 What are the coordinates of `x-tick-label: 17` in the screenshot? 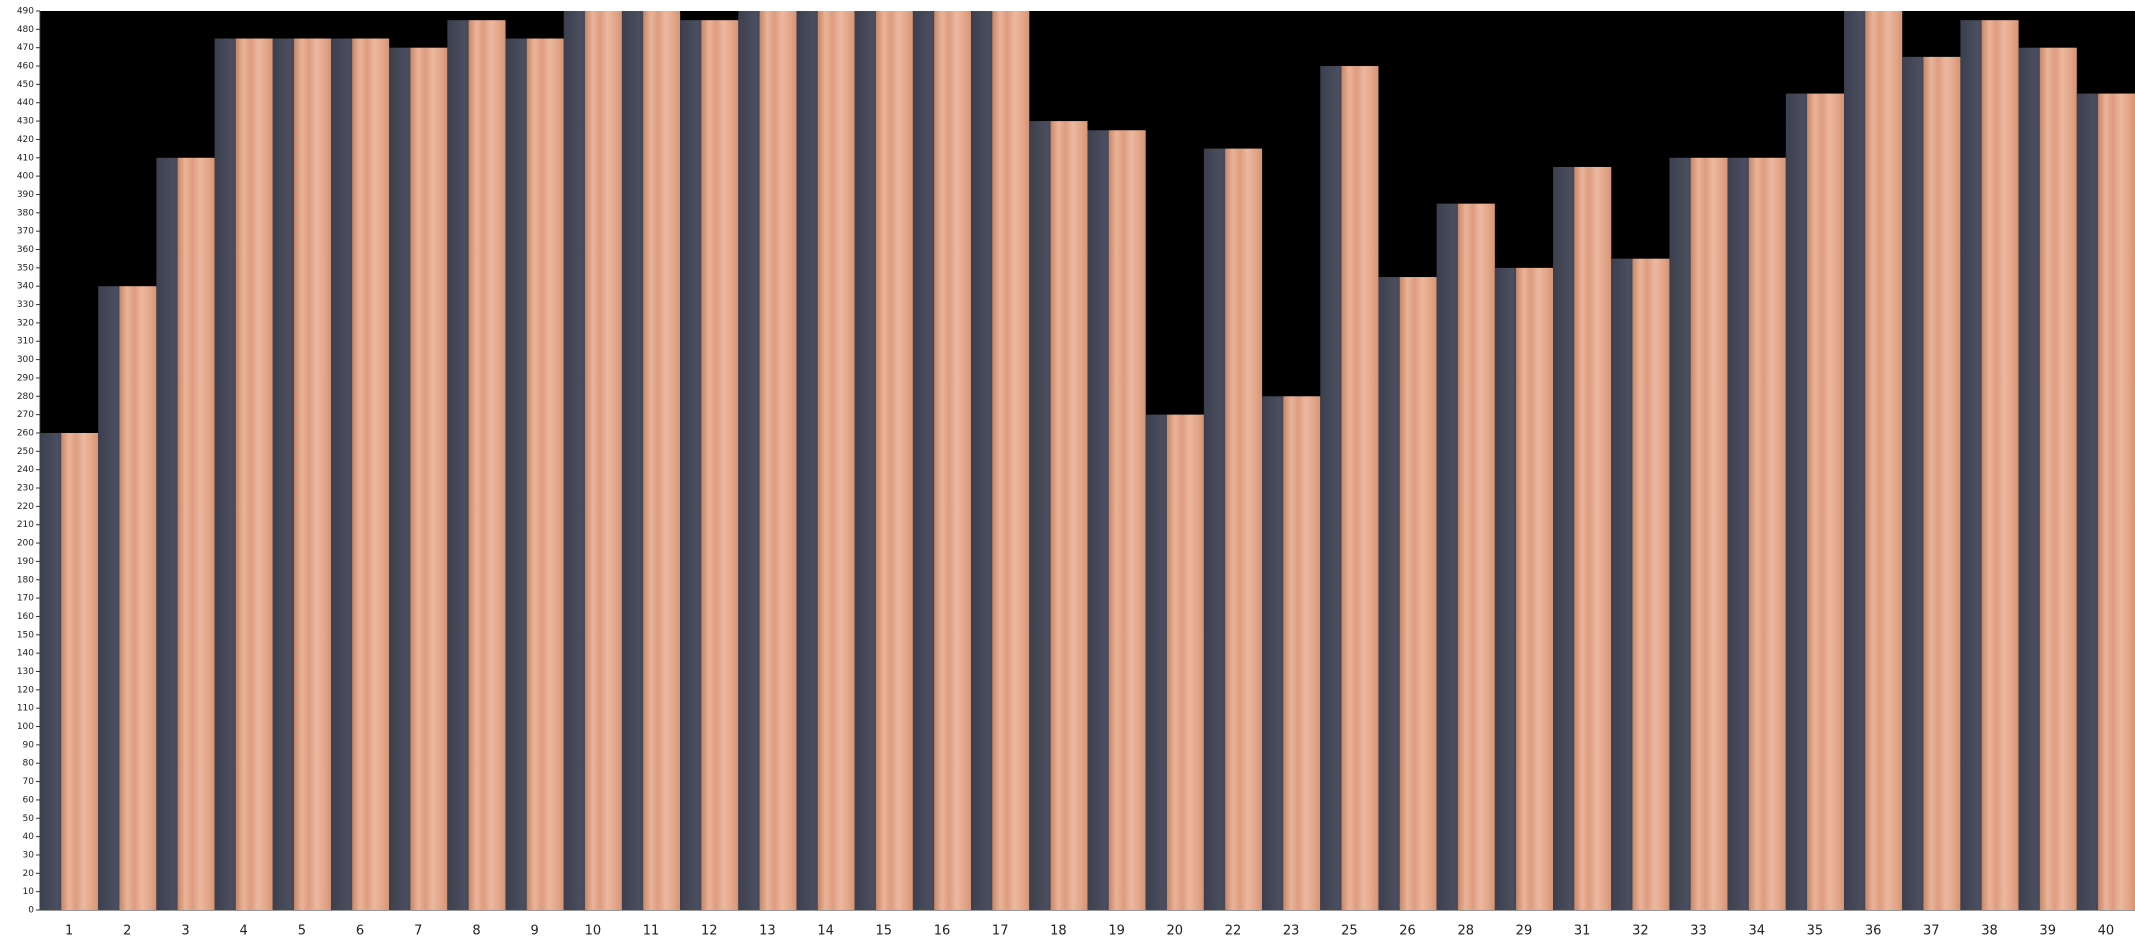 It's located at (1000, 931).